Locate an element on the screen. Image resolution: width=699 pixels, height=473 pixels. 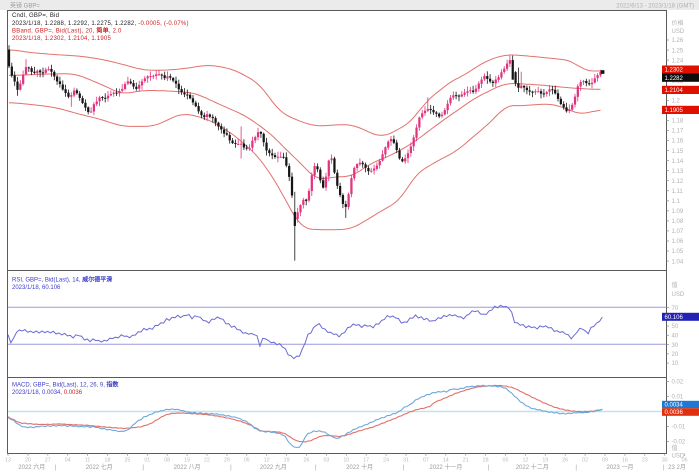
svg-text: 2023/1/18, 60.106 is located at coordinates (36, 288).